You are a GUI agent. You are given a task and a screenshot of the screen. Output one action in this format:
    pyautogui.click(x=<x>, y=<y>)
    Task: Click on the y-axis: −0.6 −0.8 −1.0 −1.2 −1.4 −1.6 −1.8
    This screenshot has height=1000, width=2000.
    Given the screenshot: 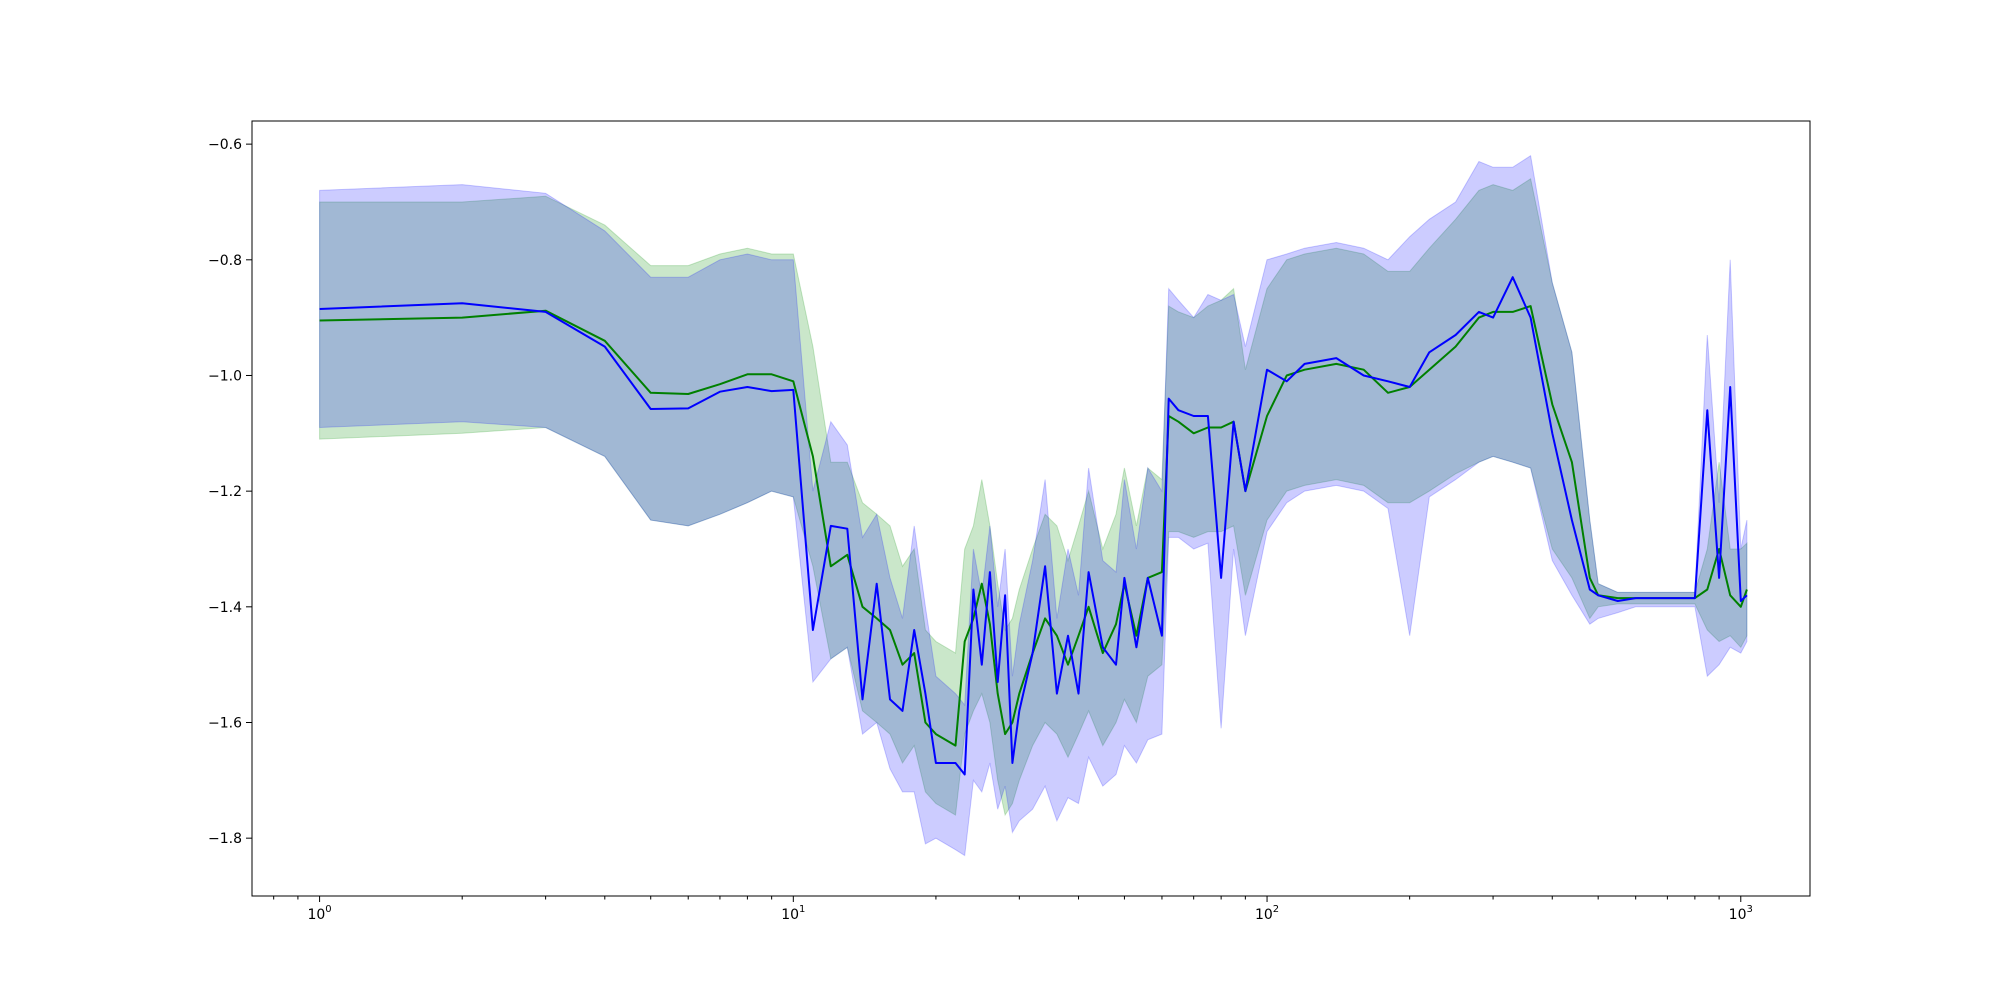 What is the action you would take?
    pyautogui.click(x=230, y=492)
    